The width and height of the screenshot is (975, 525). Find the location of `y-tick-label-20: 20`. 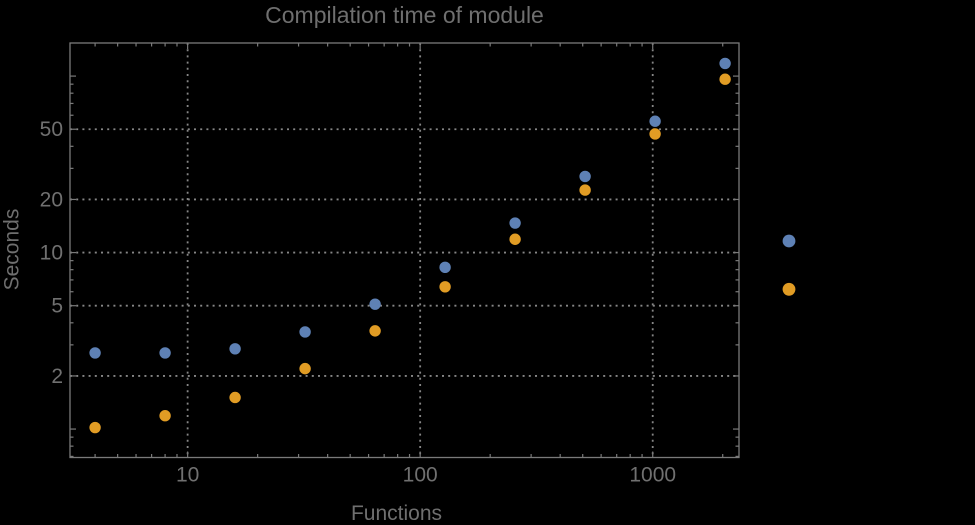

y-tick-label-20: 20 is located at coordinates (51, 199).